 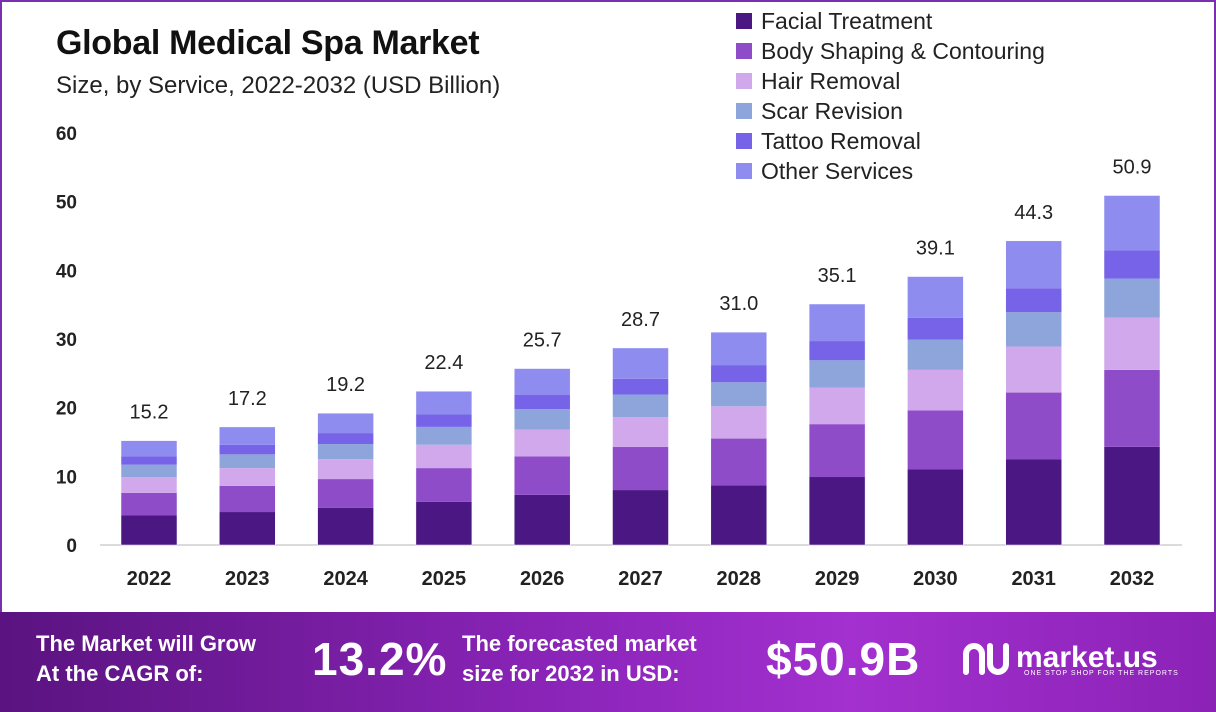 I want to click on bar-outline-2029, so click(x=837, y=424).